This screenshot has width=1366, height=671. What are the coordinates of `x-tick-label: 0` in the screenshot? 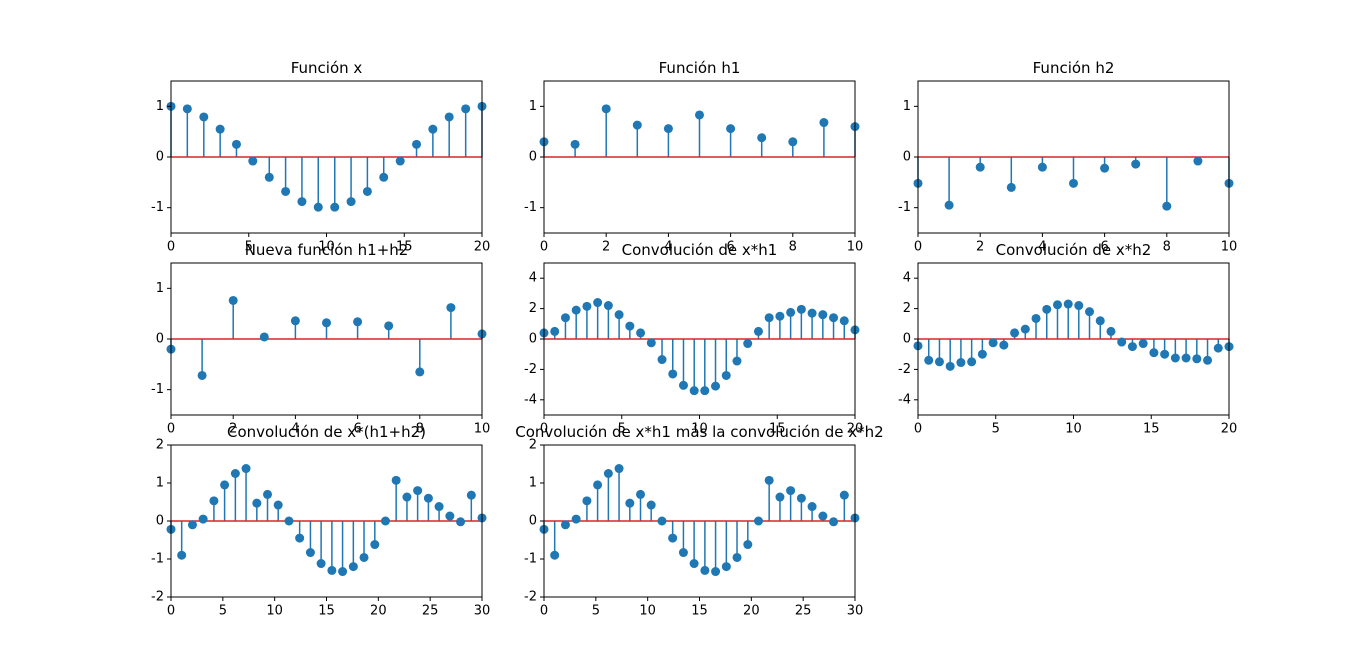 It's located at (544, 611).